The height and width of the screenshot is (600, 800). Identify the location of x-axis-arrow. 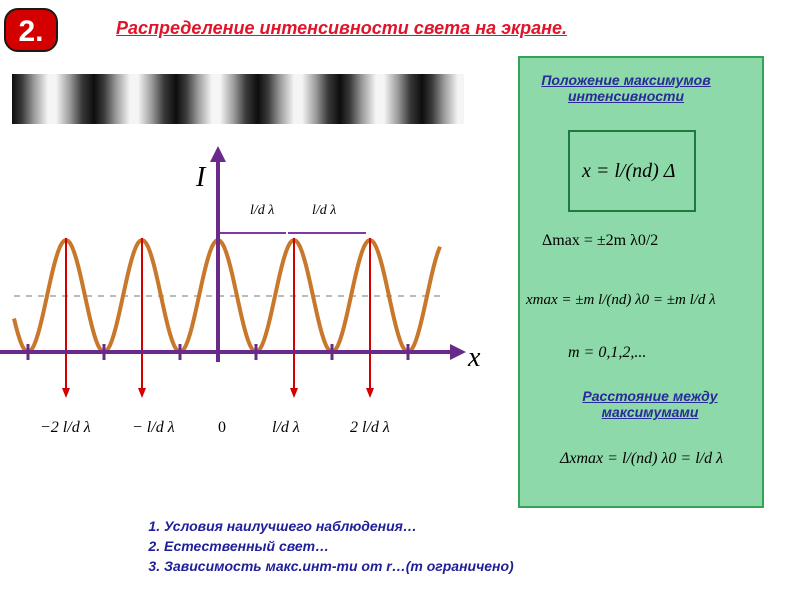
(458, 352).